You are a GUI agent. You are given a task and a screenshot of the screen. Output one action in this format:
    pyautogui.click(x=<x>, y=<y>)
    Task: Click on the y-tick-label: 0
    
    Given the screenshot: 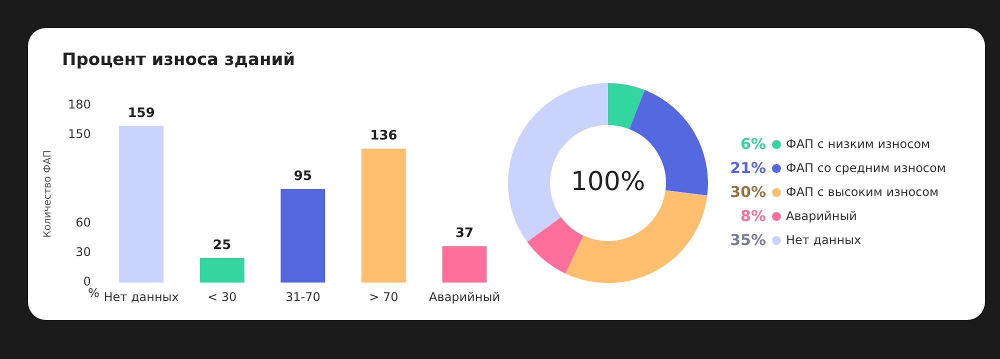 What is the action you would take?
    pyautogui.click(x=87, y=281)
    